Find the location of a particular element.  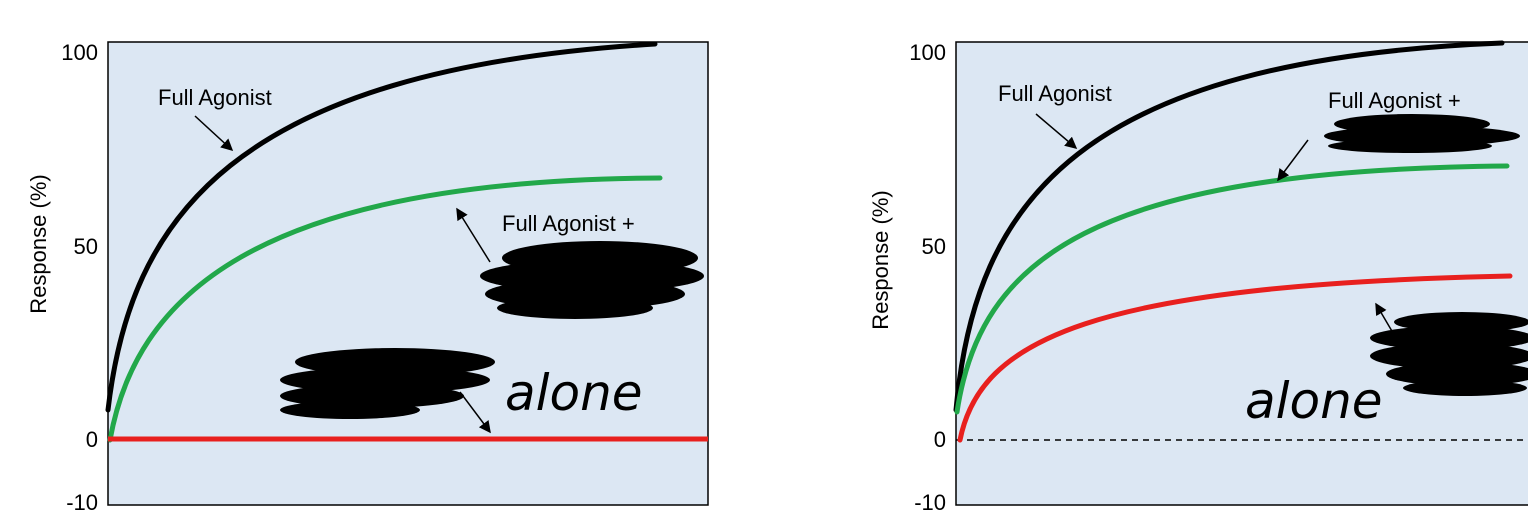

agonist-plus-label-left: Full Agonist + is located at coordinates (568, 223).